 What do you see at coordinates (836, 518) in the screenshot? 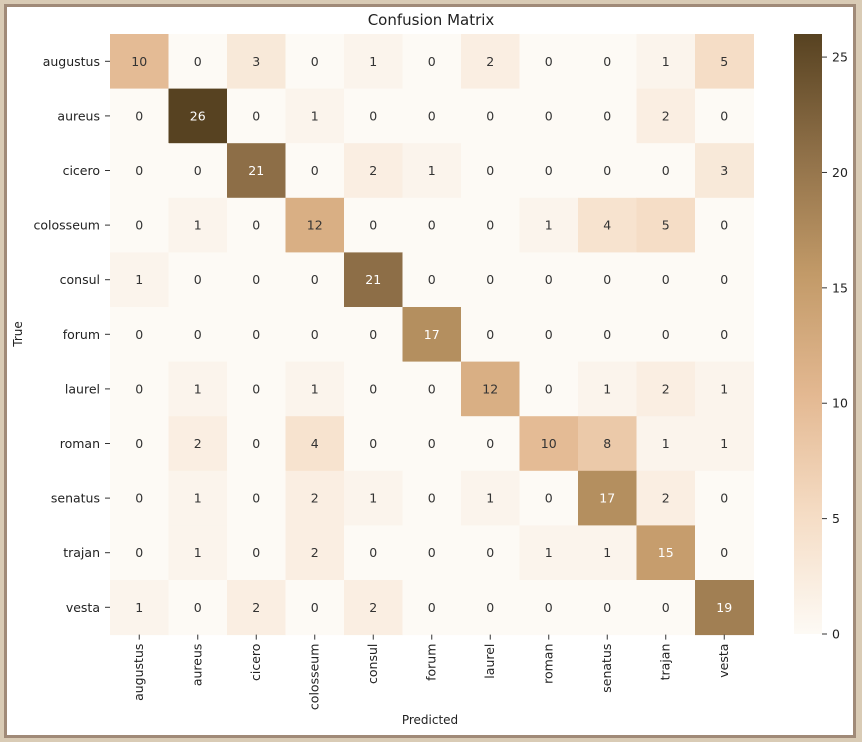
I see `colorbar-tick-label: 5` at bounding box center [836, 518].